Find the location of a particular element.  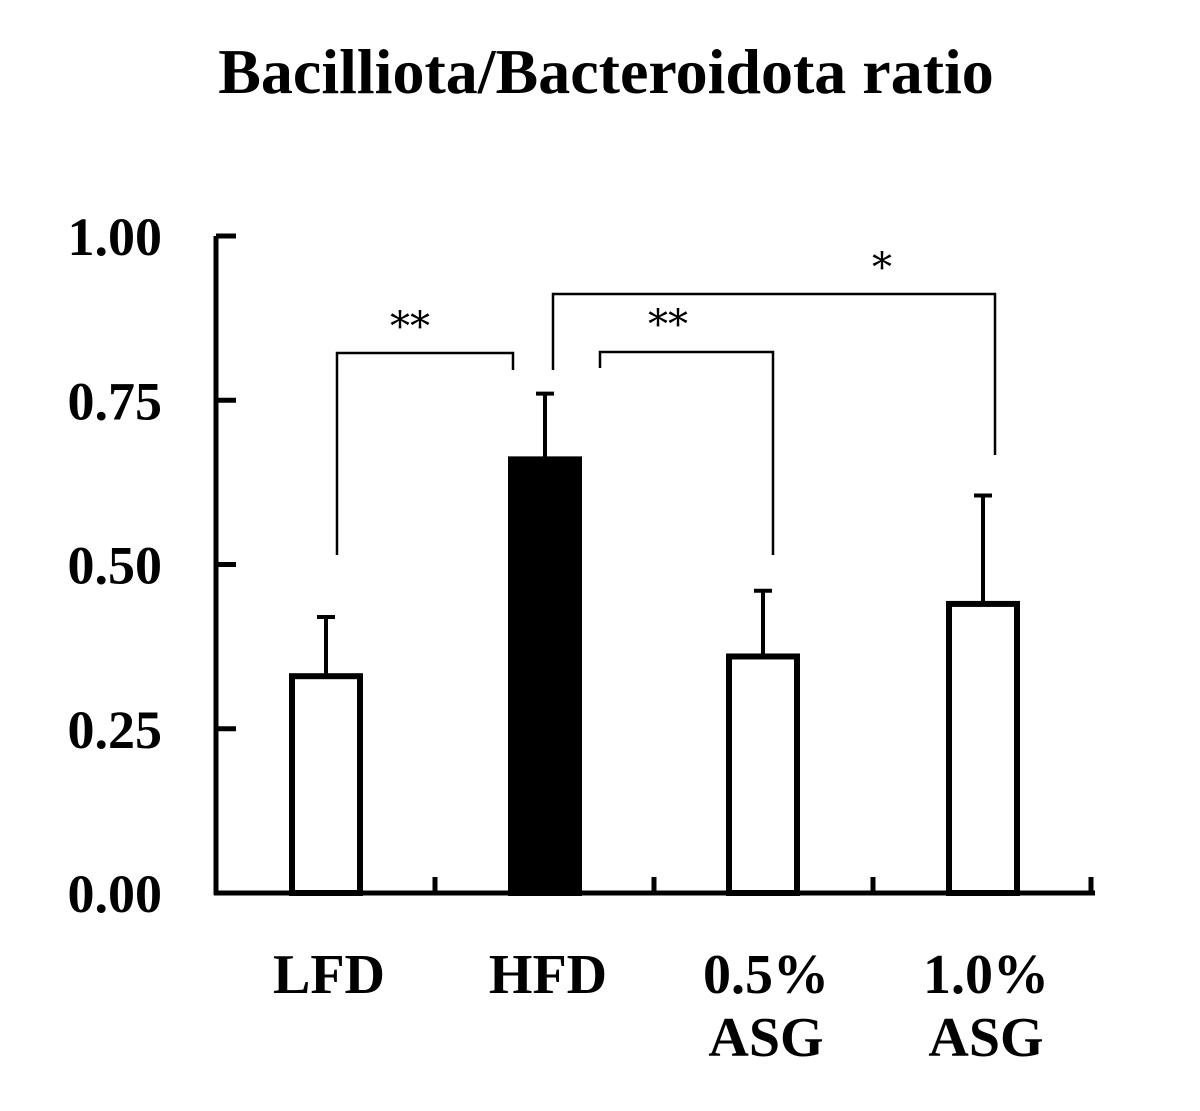

y-tick-label: 1.00 is located at coordinates (115, 237).